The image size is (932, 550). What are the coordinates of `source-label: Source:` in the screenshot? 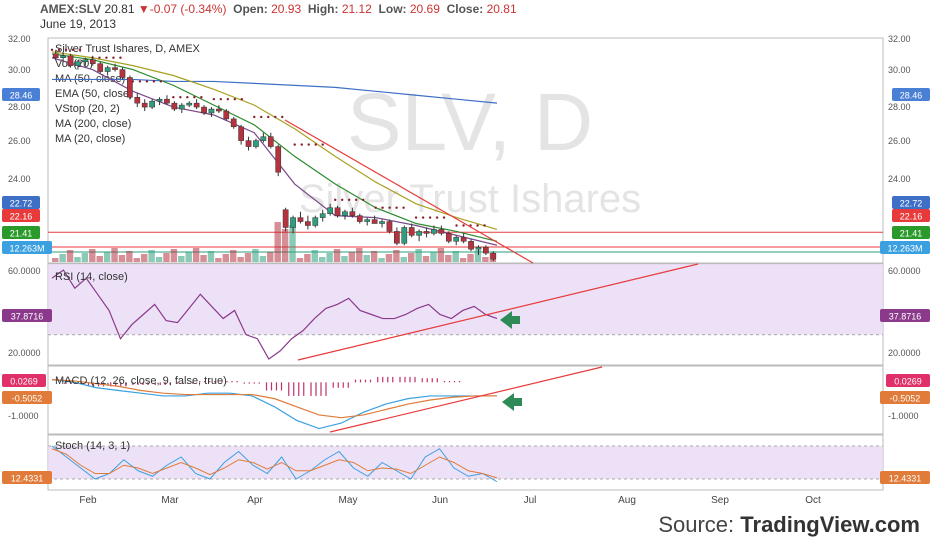 It's located at (696, 524).